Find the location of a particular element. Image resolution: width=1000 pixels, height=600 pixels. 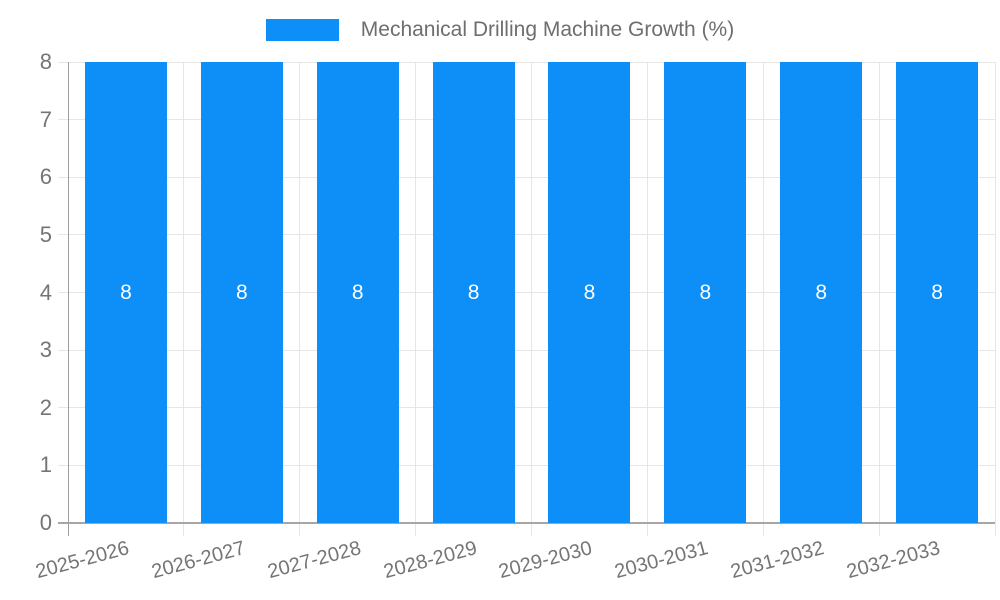

legend-item-growth: Mechanical Drilling Machine Growth (%) is located at coordinates (500, 30).